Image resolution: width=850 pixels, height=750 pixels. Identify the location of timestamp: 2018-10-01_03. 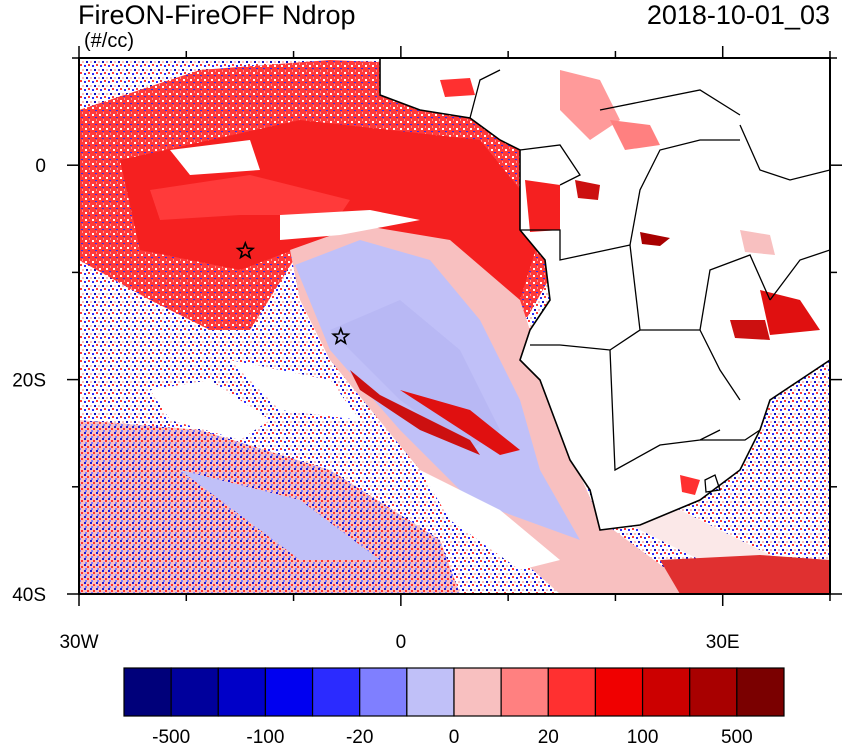
(738, 15).